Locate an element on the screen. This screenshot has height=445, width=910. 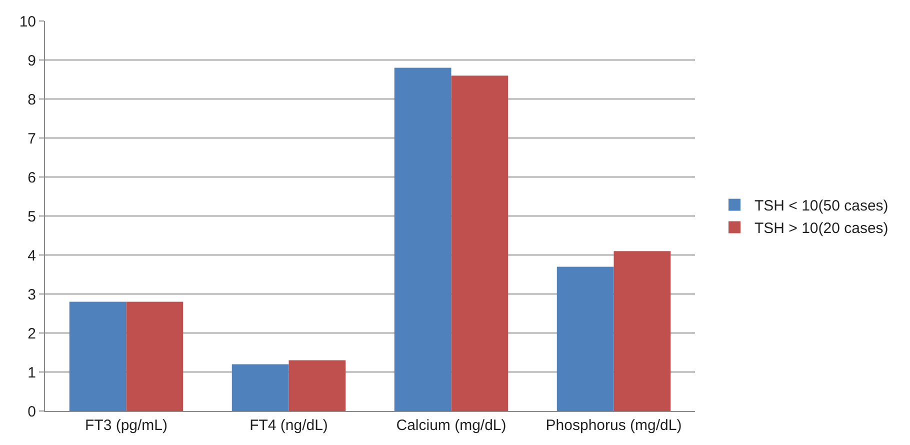
y-tick-label: 4 is located at coordinates (32, 255).